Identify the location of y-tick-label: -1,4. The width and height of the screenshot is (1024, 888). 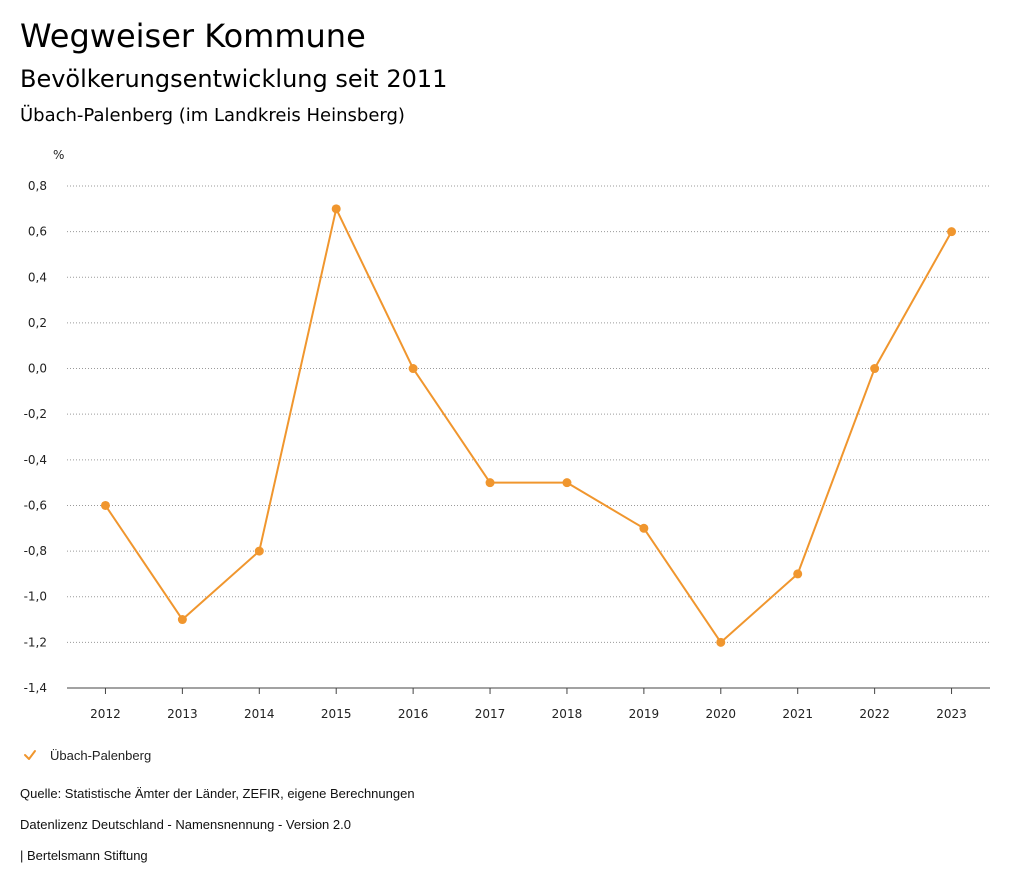
(35, 688).